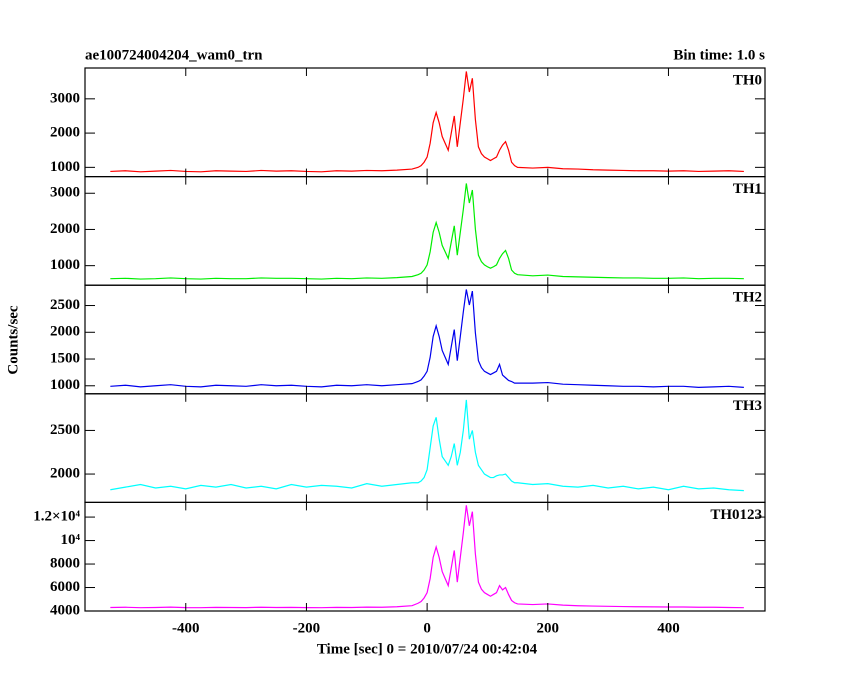 The height and width of the screenshot is (685, 850). I want to click on x-tick-label: 400, so click(668, 628).